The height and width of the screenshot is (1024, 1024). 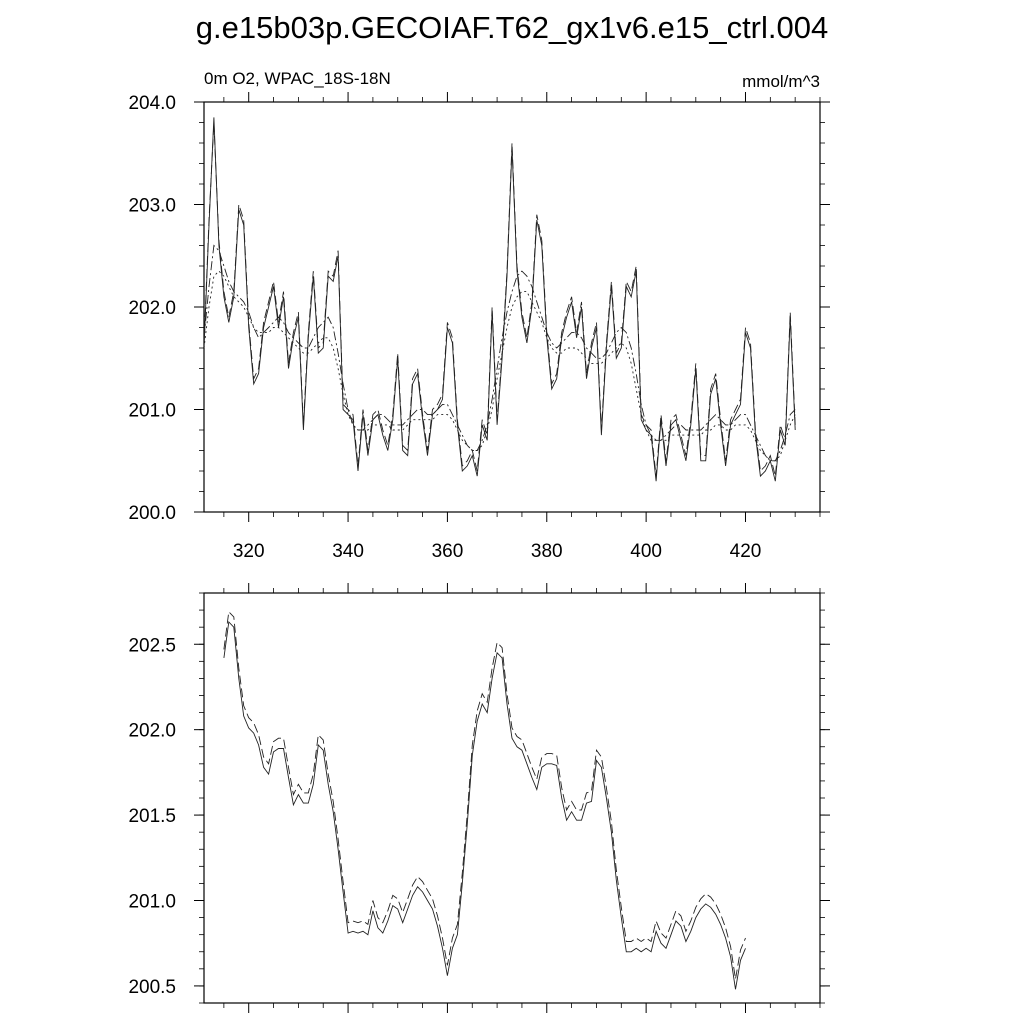 I want to click on x-tick-label: 340, so click(x=348, y=551).